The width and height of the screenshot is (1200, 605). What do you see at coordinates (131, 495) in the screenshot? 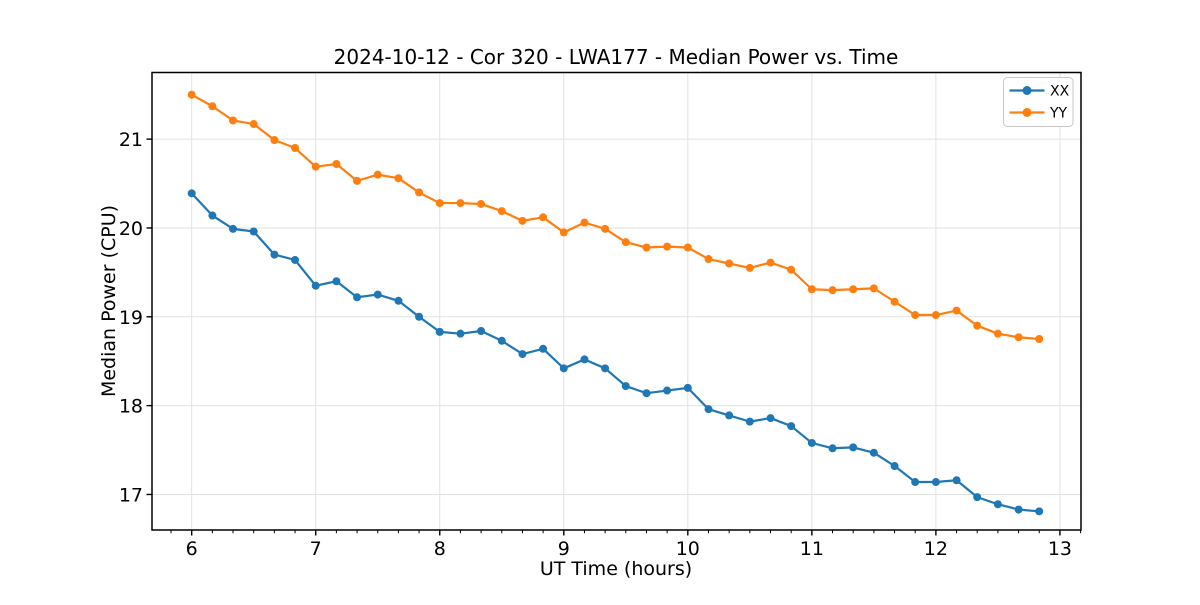
I see `y-tick-label-17: 17` at bounding box center [131, 495].